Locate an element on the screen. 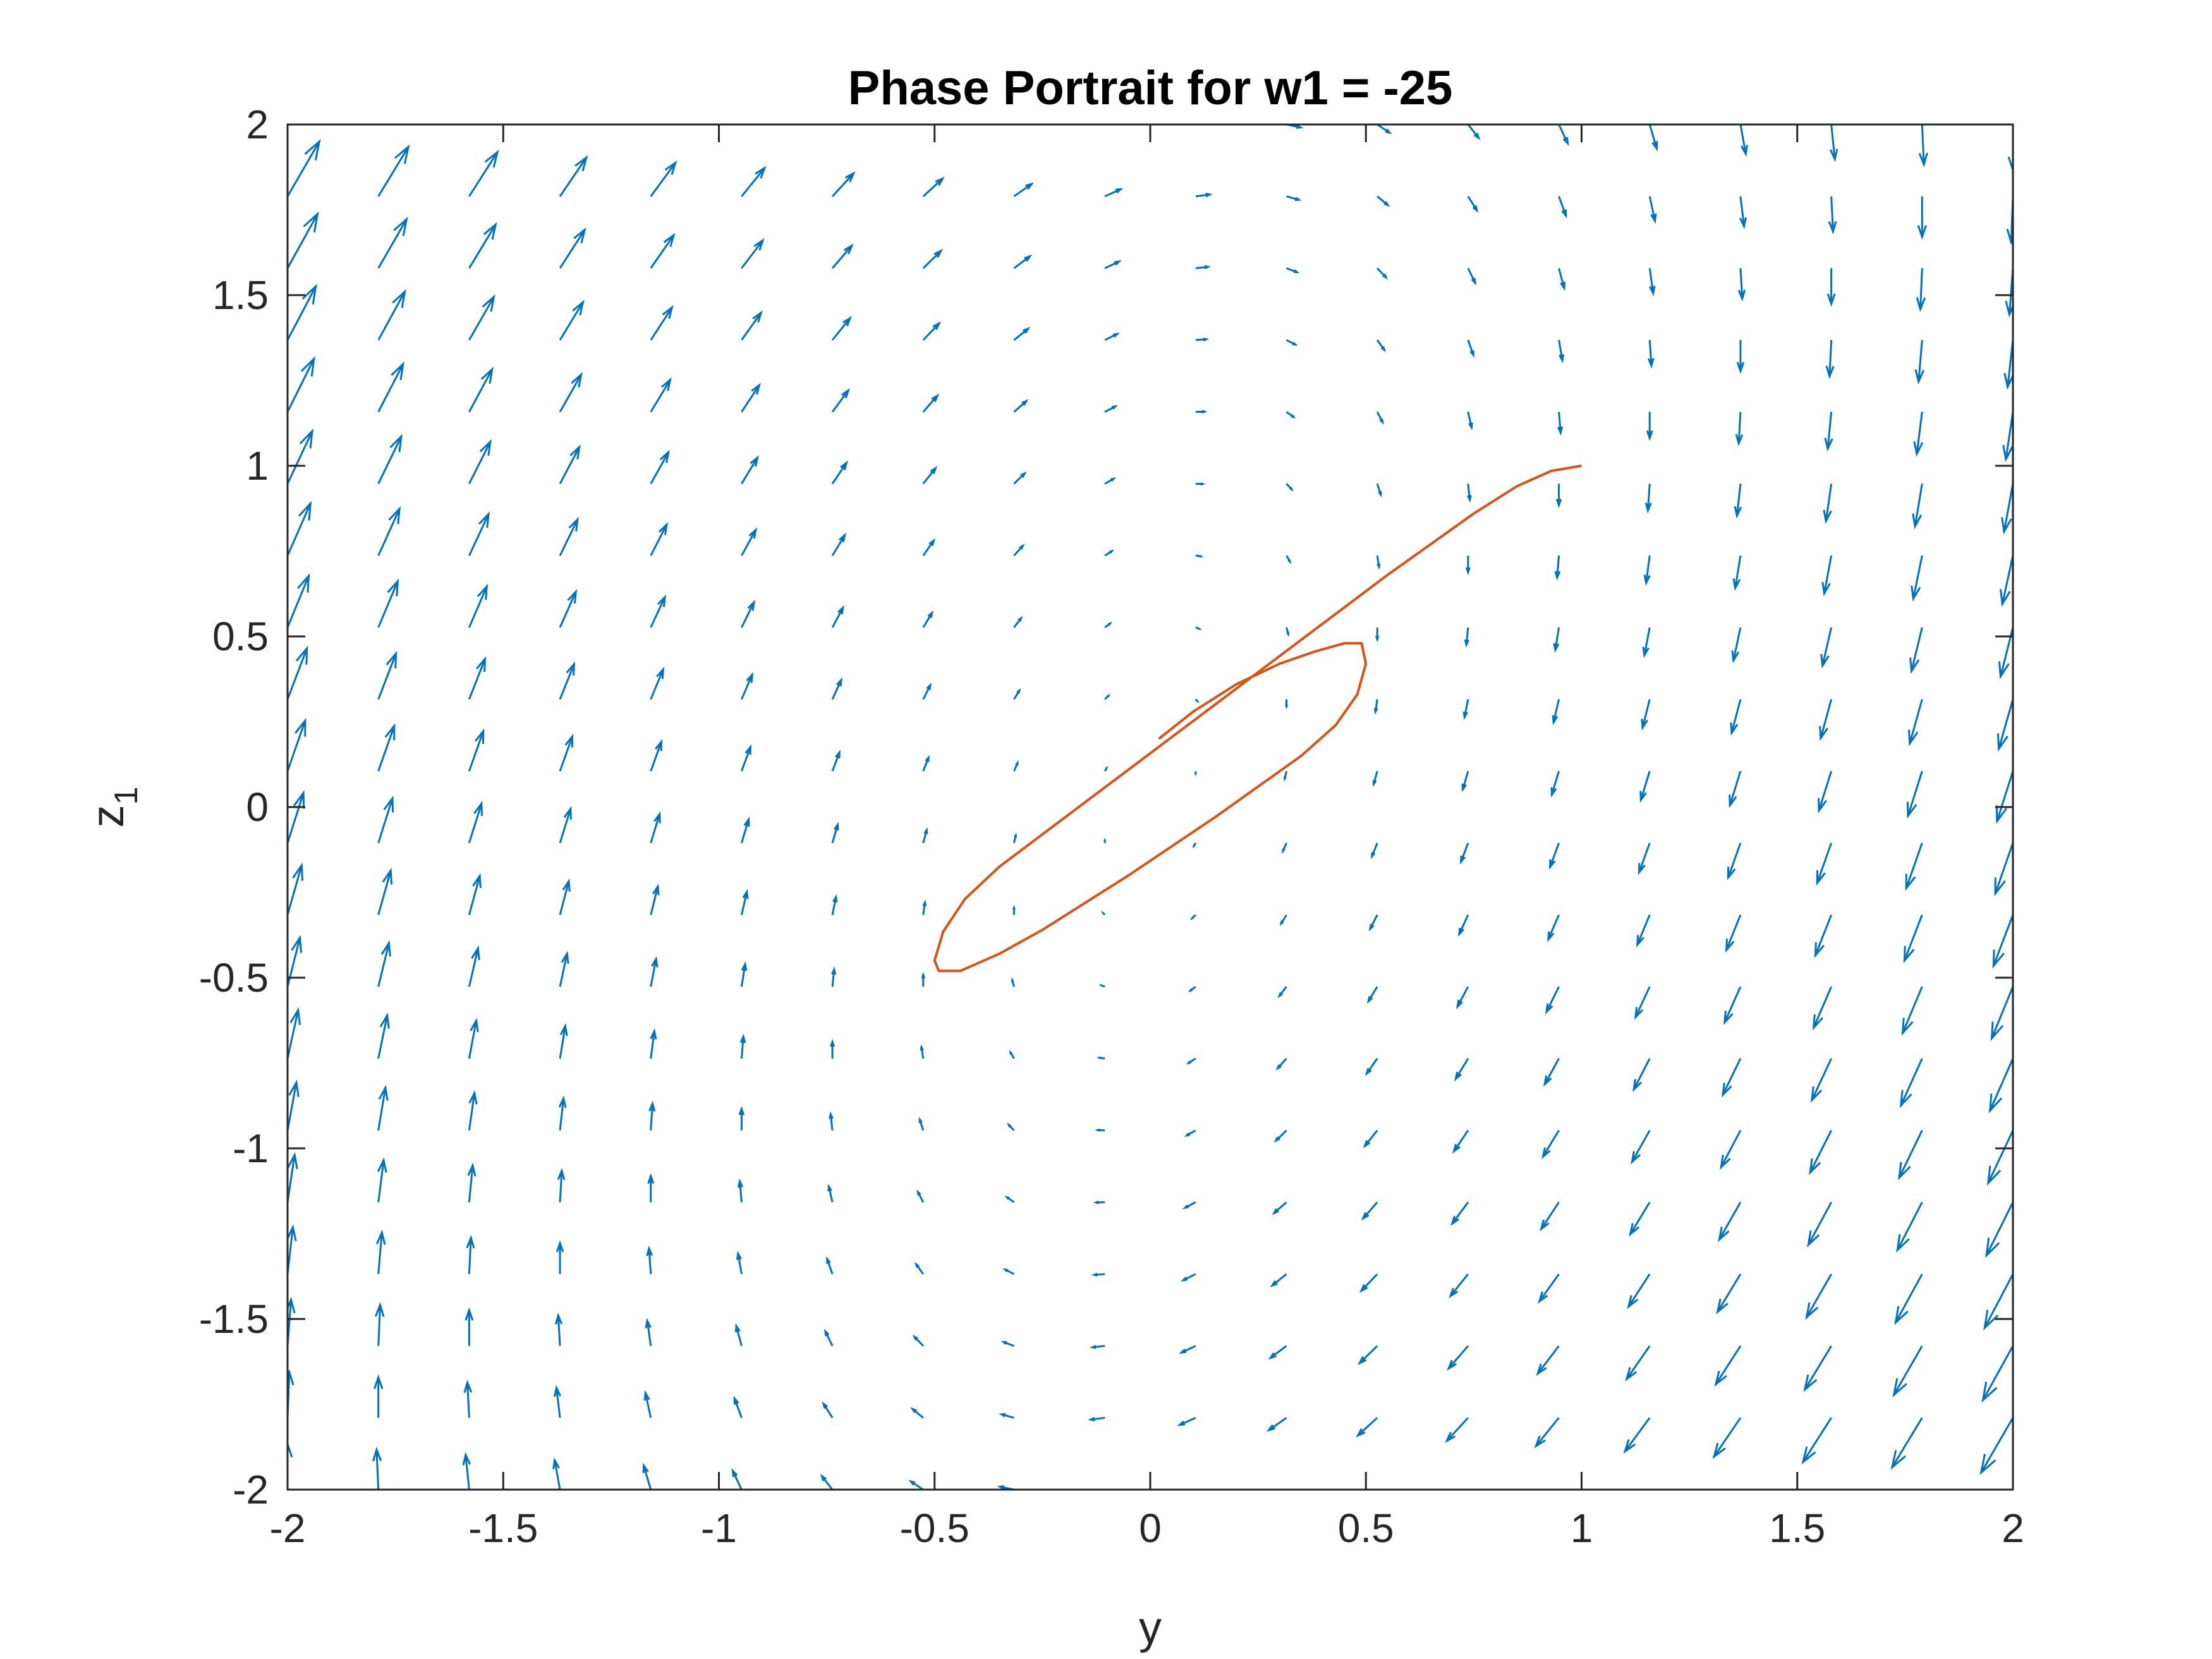 This screenshot has height=1659, width=2212. trajectory-layer is located at coordinates (1257, 719).